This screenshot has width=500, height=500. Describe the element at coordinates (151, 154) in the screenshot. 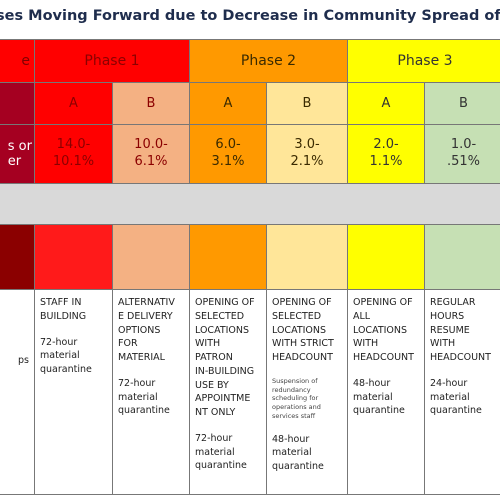

I see `stage-range: 10.0- 6.1%` at that location.